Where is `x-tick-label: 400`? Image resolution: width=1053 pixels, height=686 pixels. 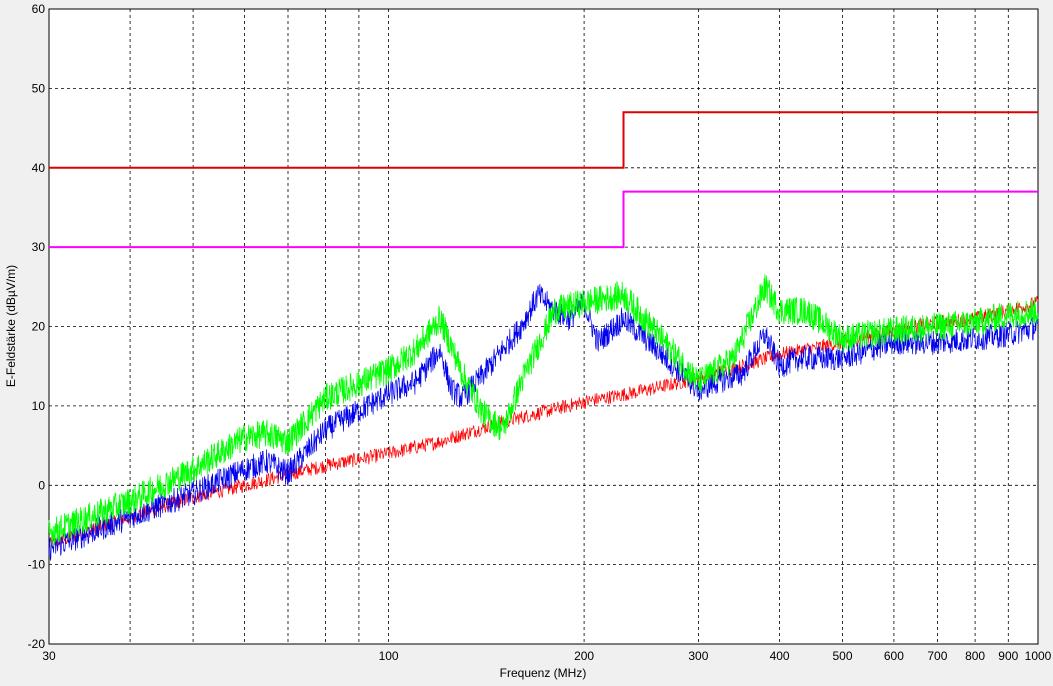
x-tick-label: 400 is located at coordinates (780, 656).